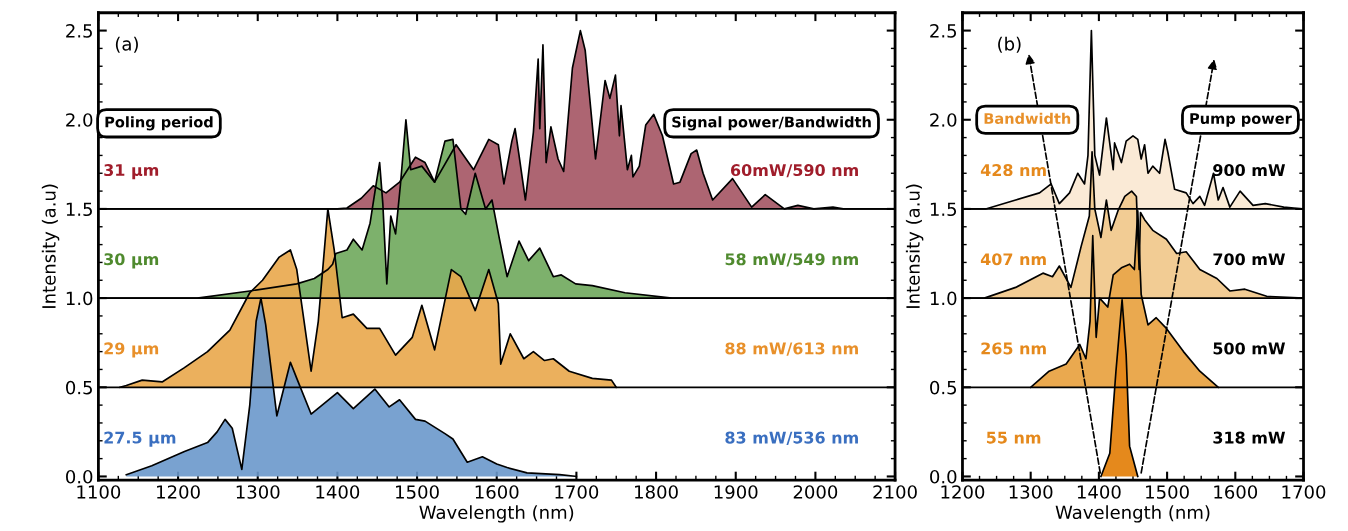 The image size is (1348, 531). I want to click on annotation: 60mW/590 nm, so click(794, 171).